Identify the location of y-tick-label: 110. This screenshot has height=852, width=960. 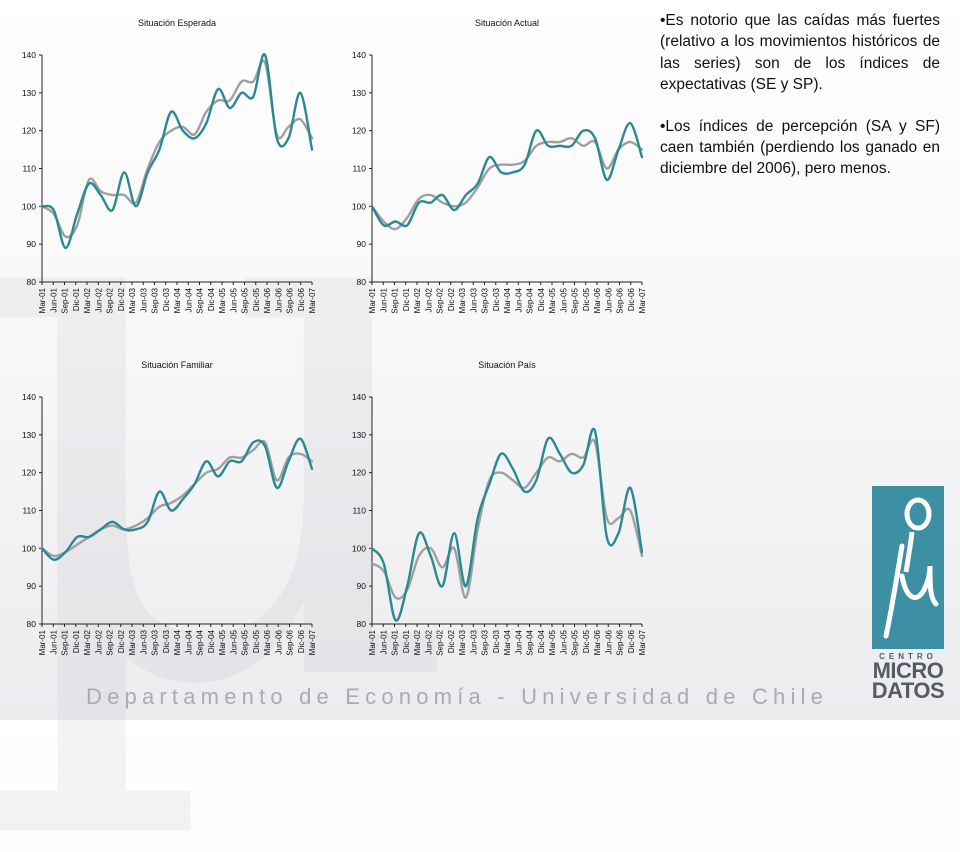
(29, 169).